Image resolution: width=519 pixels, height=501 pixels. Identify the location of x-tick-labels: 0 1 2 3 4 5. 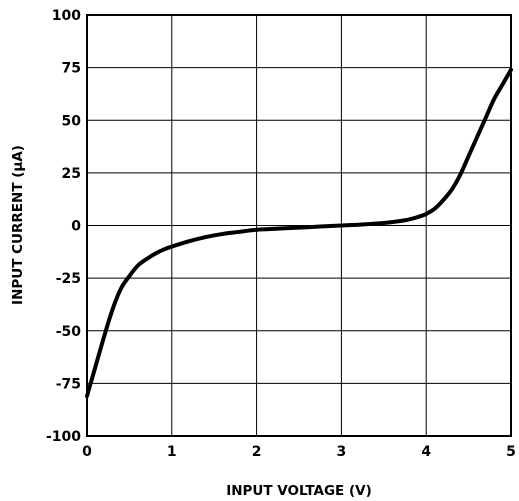
(299, 452).